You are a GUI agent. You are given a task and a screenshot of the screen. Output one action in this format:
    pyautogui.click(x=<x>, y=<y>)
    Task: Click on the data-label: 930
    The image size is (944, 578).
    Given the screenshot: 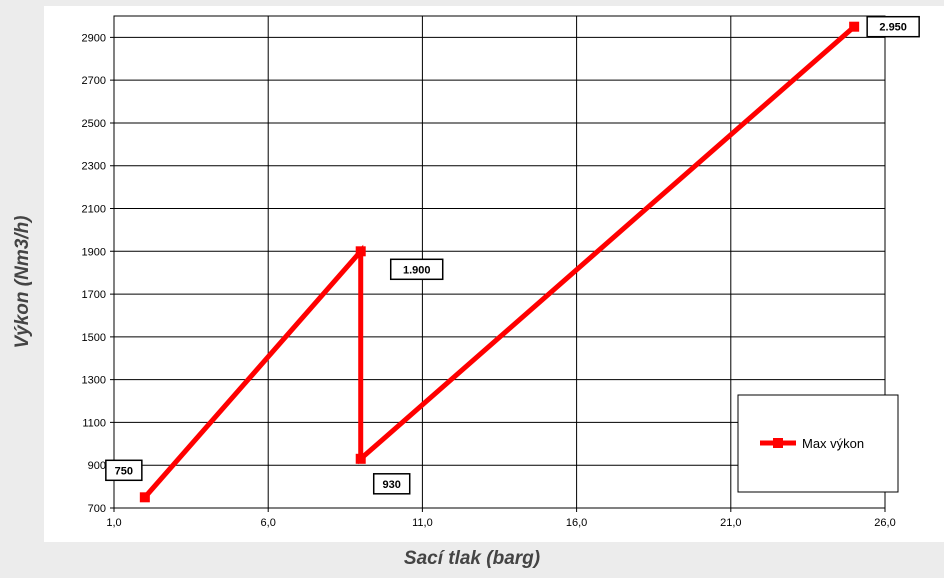 What is the action you would take?
    pyautogui.click(x=392, y=485)
    